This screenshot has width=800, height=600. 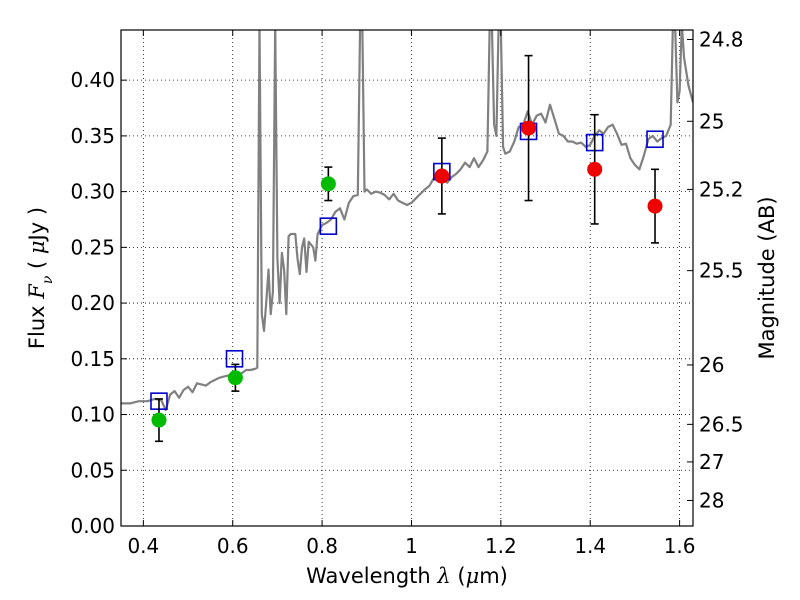 I want to click on x-axis-label-text: Wavelength, so click(x=371, y=576).